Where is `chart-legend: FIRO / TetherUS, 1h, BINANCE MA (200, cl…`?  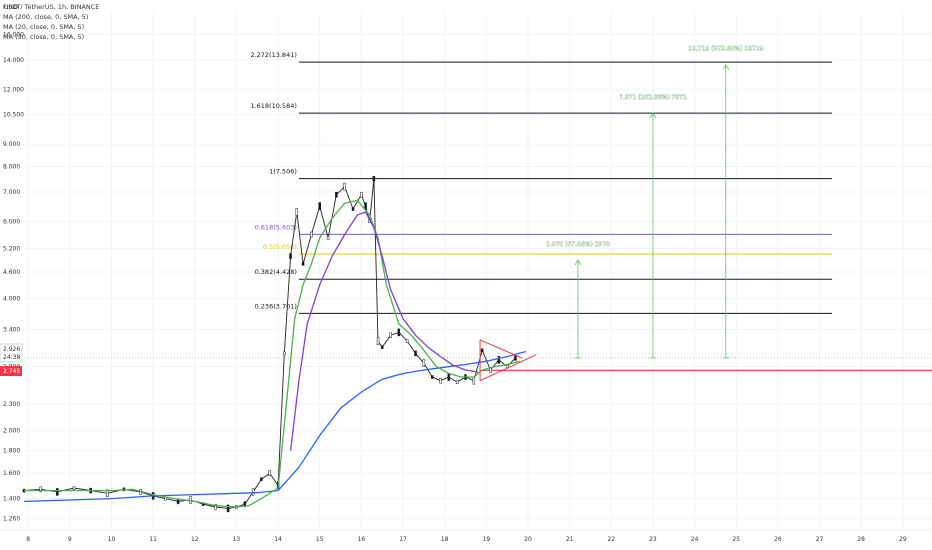 chart-legend: FIRO / TetherUS, 1h, BINANCE MA (200, cl… is located at coordinates (51, 22).